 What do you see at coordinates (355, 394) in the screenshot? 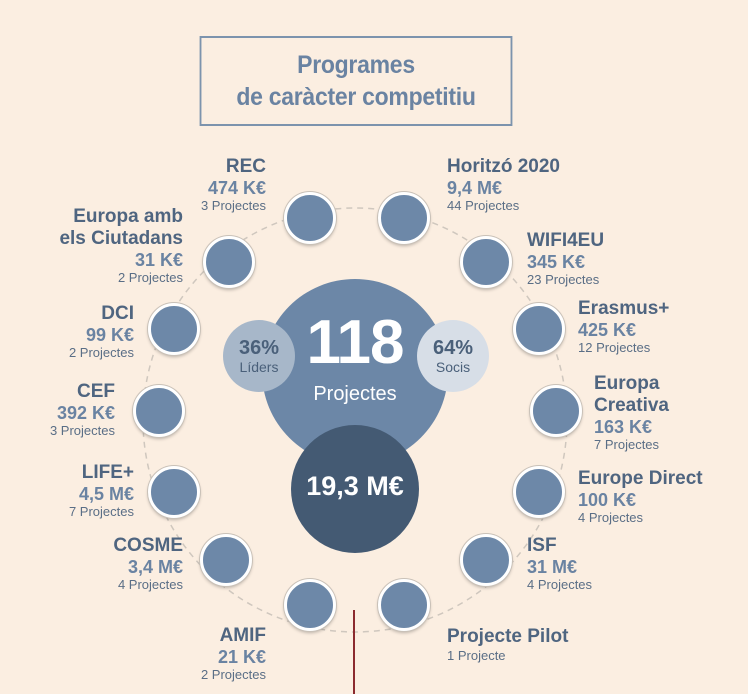
I see `total-projects-label: Projectes` at bounding box center [355, 394].